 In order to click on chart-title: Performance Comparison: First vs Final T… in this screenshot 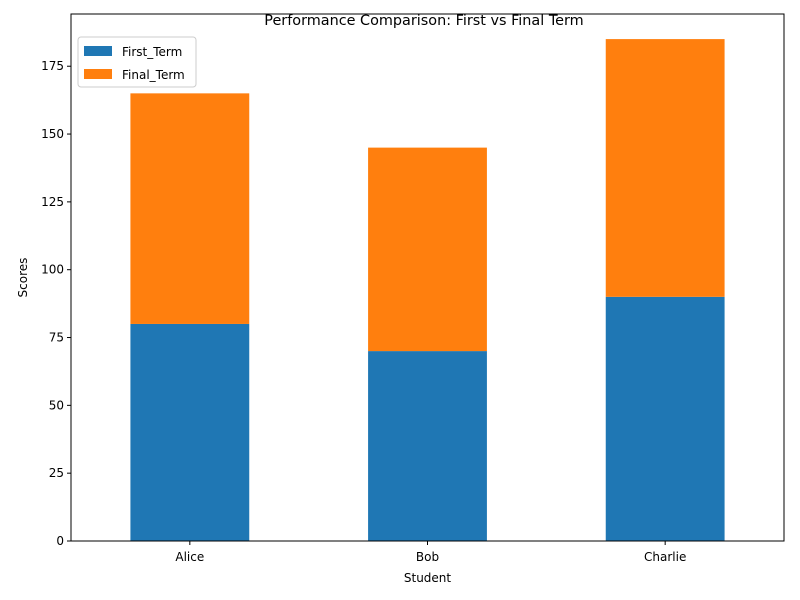, I will do `click(423, 21)`.